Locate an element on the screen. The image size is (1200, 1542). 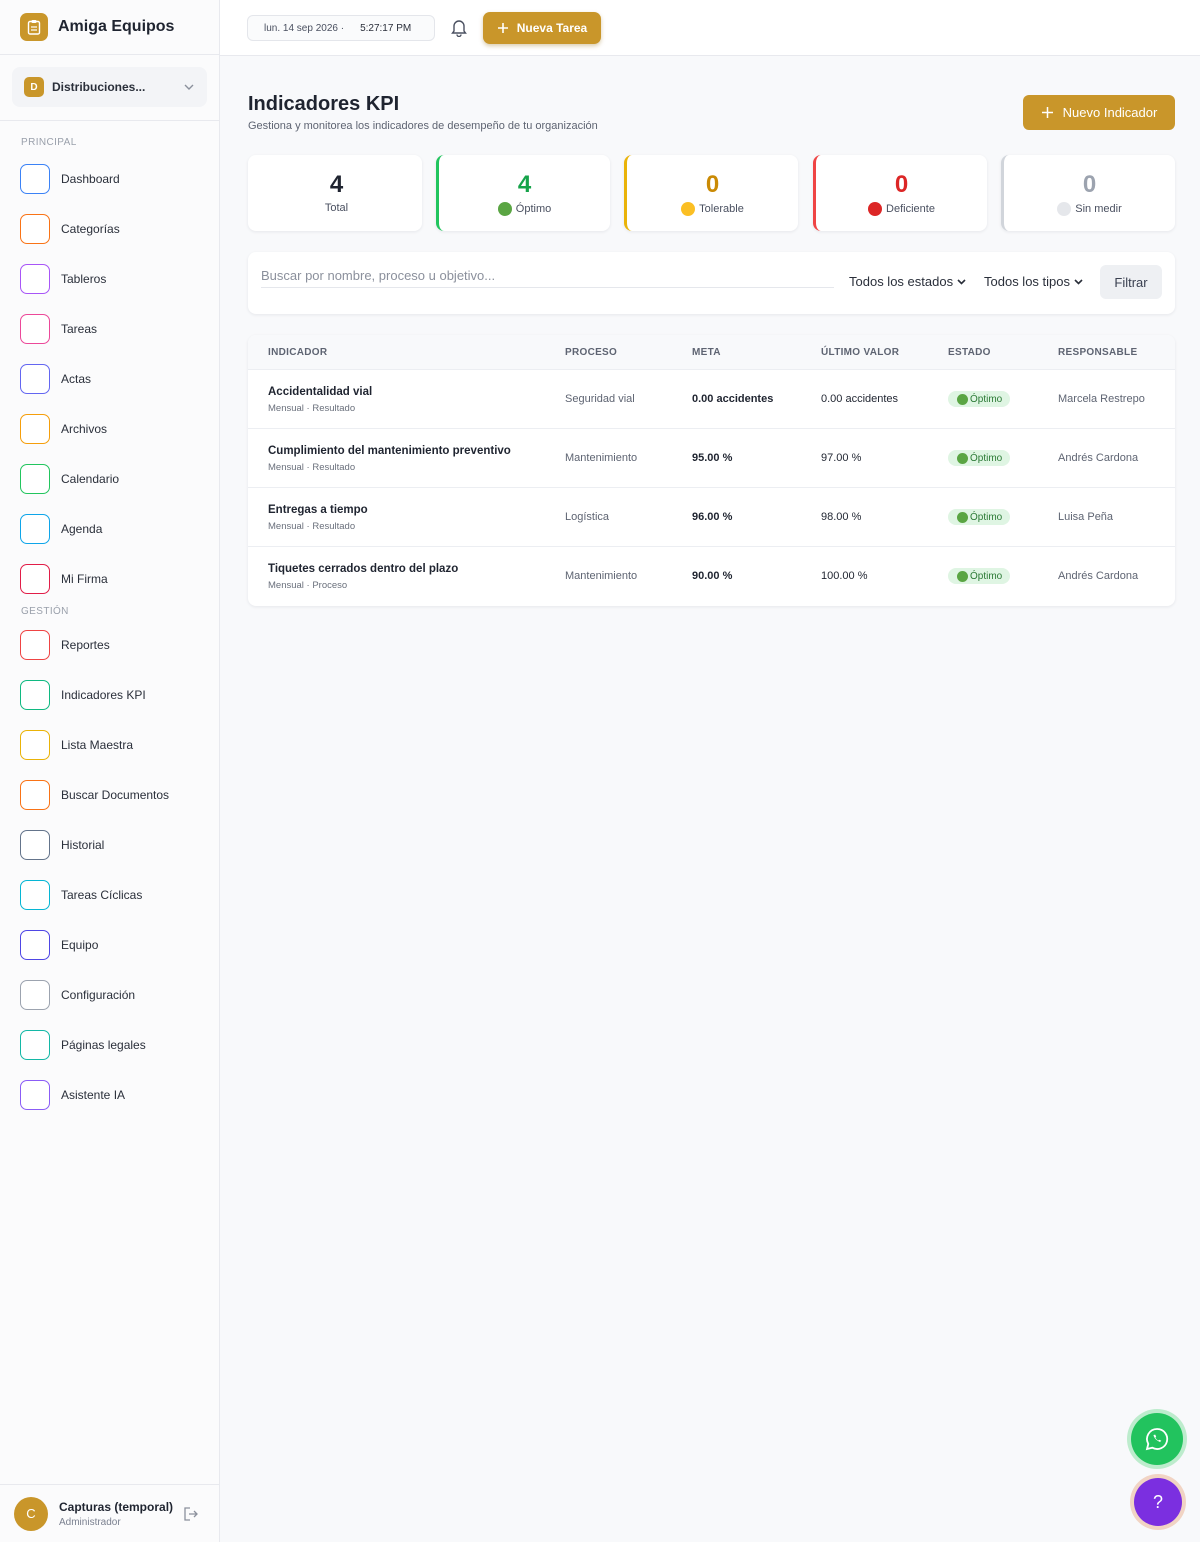
process-cell: Seguridad vial is located at coordinates (600, 399).